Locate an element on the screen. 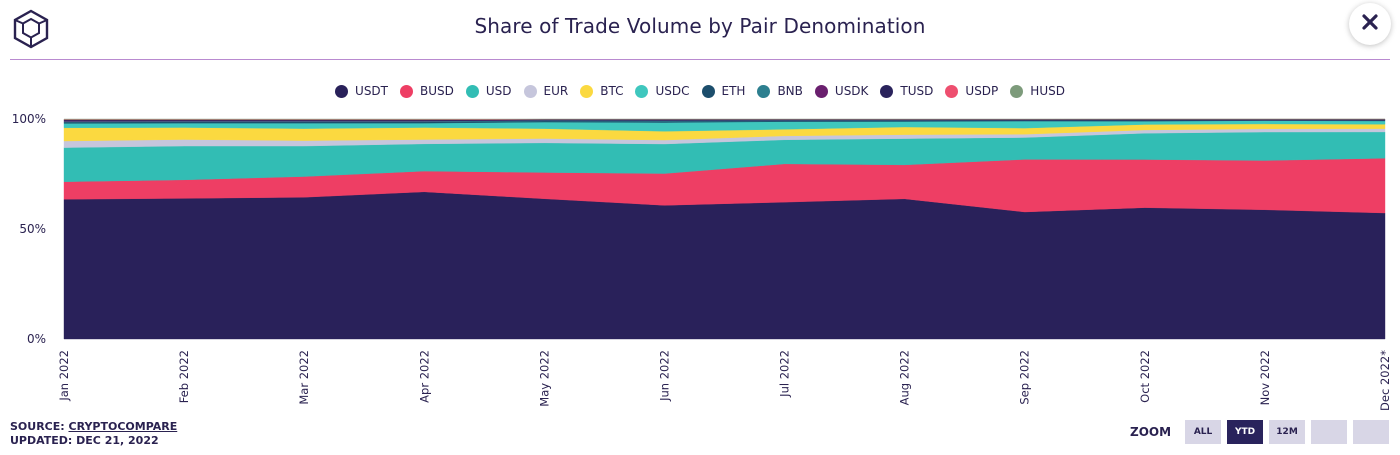 The image size is (1400, 455). legend-label: ETH is located at coordinates (733, 91).